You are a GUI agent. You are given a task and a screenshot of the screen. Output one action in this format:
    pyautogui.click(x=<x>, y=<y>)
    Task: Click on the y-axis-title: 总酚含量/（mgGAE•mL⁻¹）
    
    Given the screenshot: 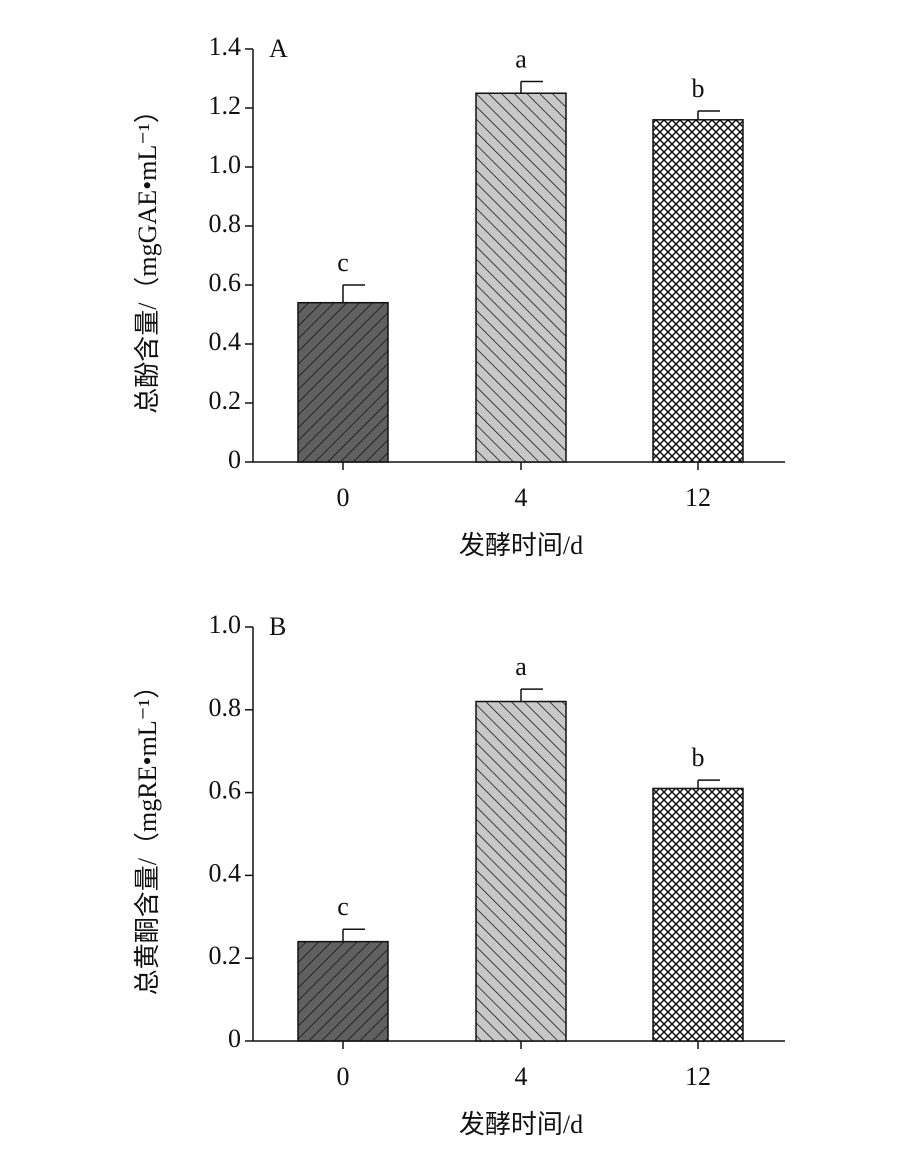 What is the action you would take?
    pyautogui.click(x=147, y=255)
    